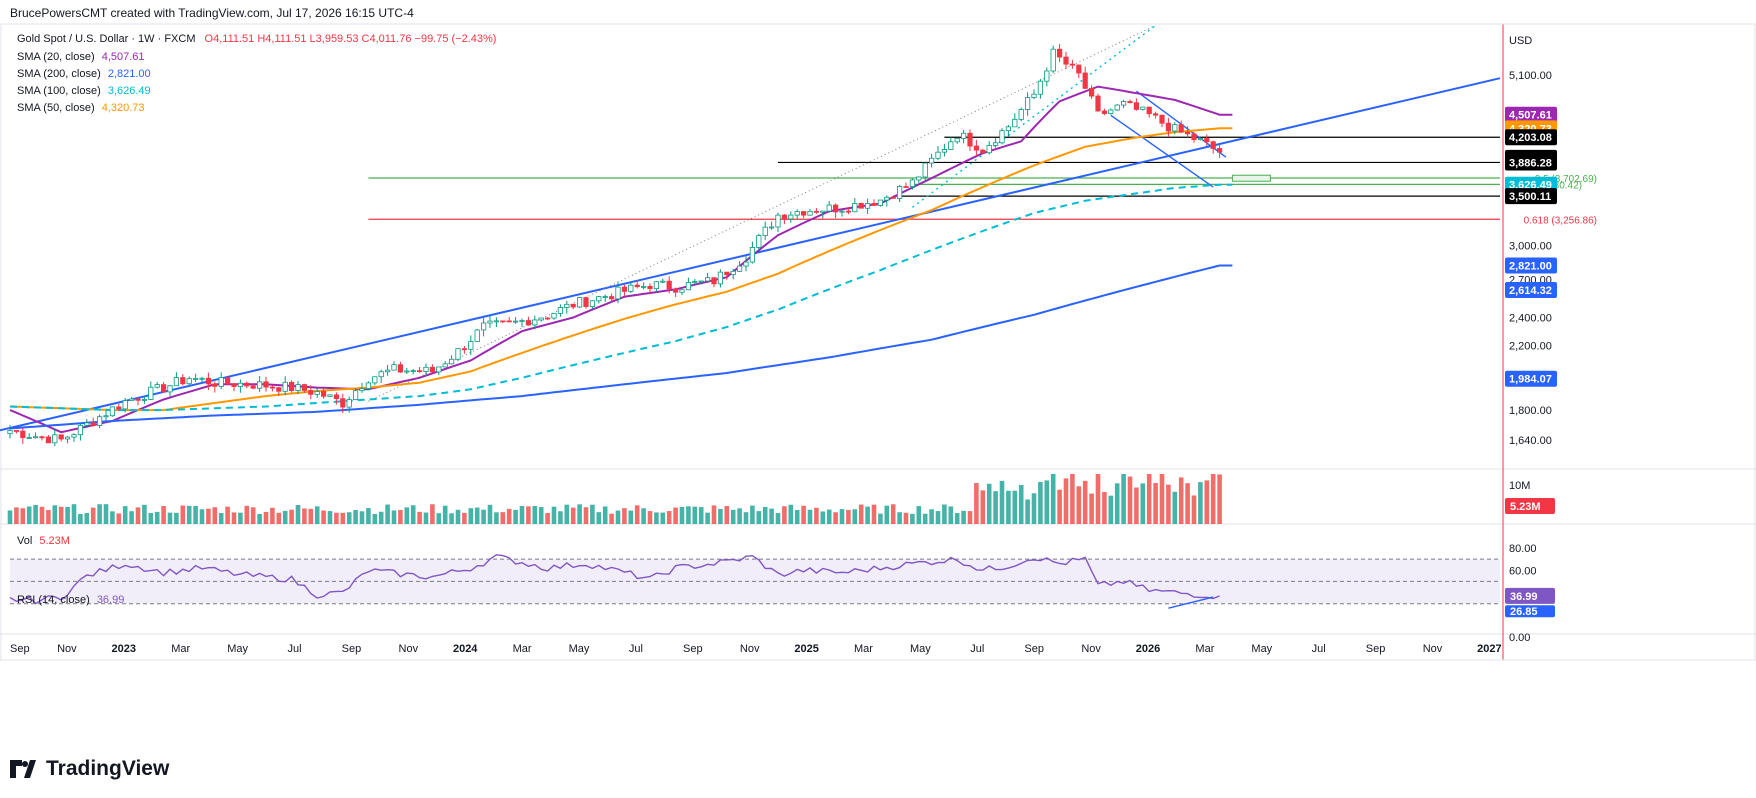 This screenshot has width=1756, height=798. Describe the element at coordinates (1530, 611) in the screenshot. I see `rsi-second-marker` at that location.